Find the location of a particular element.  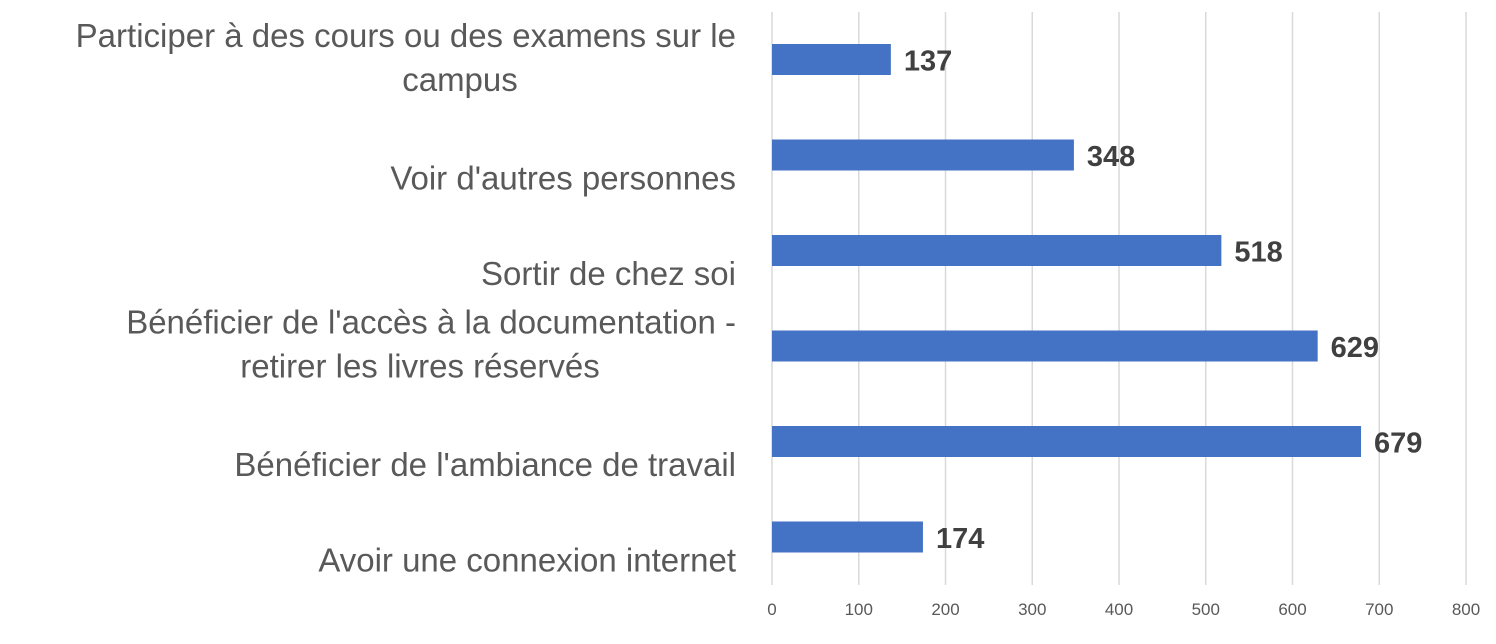

tick-label-800: 800 is located at coordinates (1466, 609).